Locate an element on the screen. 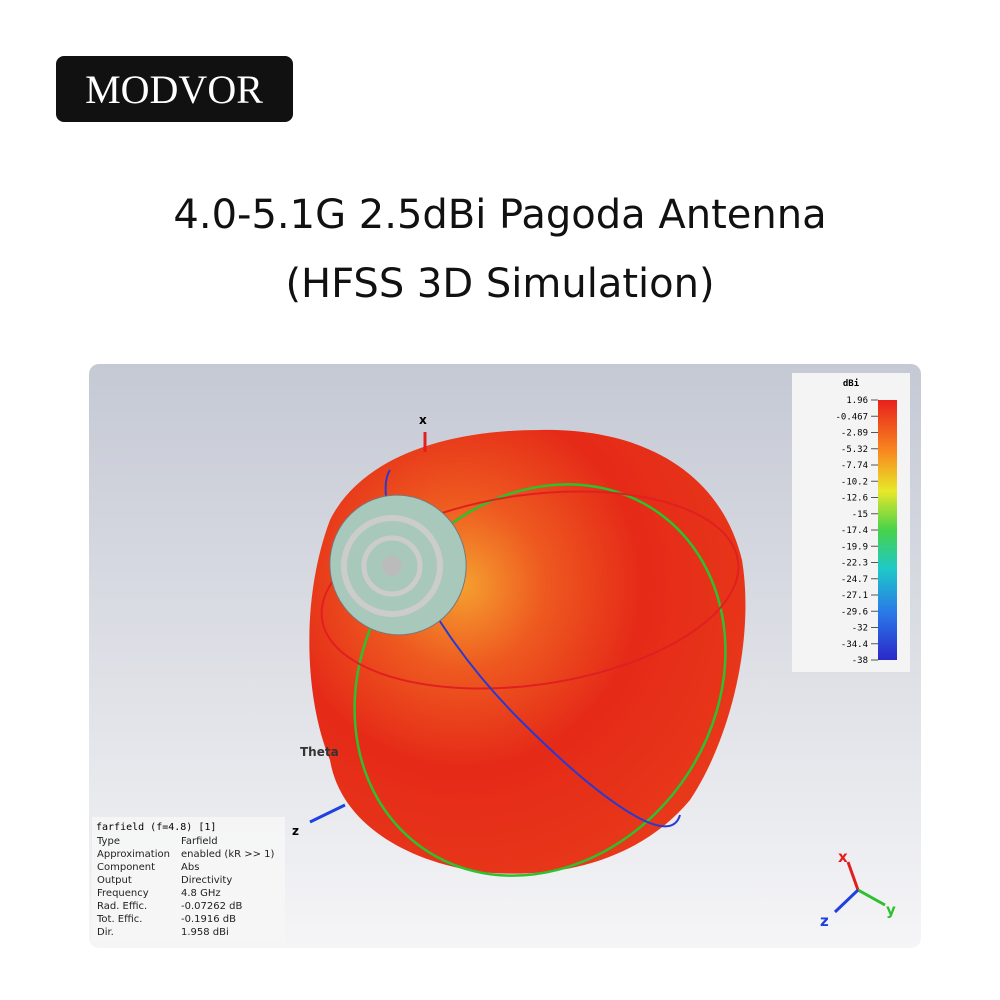  info-header: farfield (f=4.8) [1] is located at coordinates (156, 827).